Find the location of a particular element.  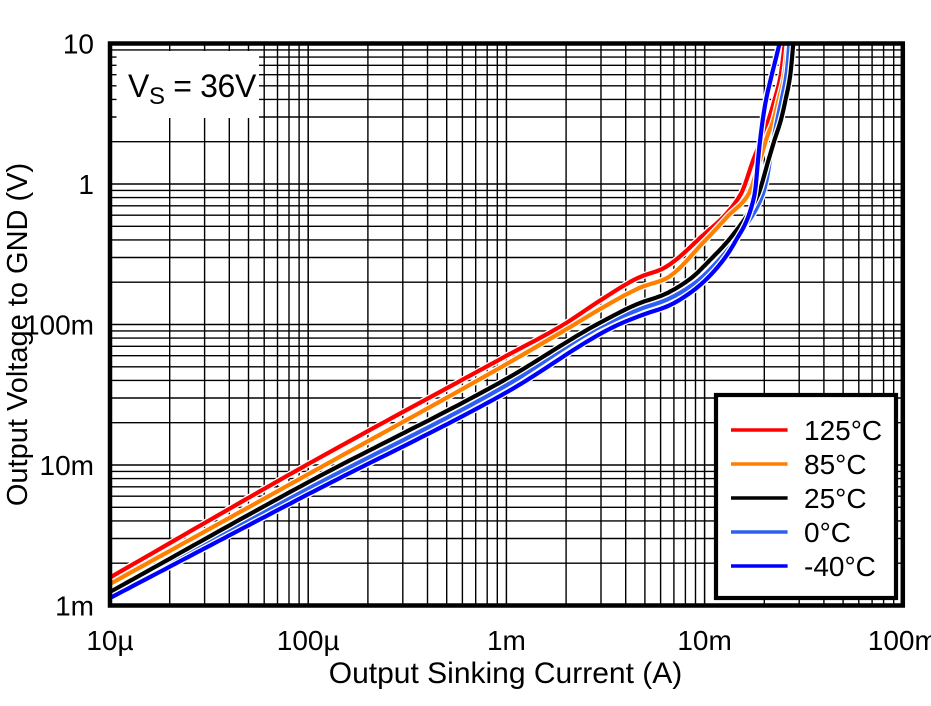

svg-text: VS = 36V is located at coordinates (192, 89).